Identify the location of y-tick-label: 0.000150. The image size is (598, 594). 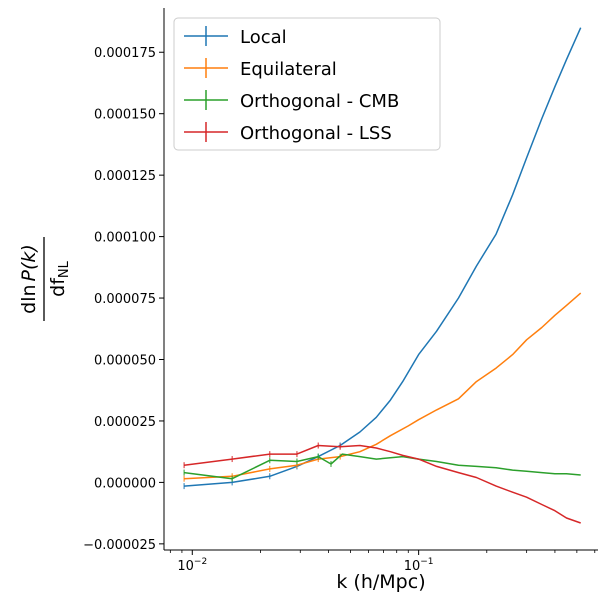
(125, 115).